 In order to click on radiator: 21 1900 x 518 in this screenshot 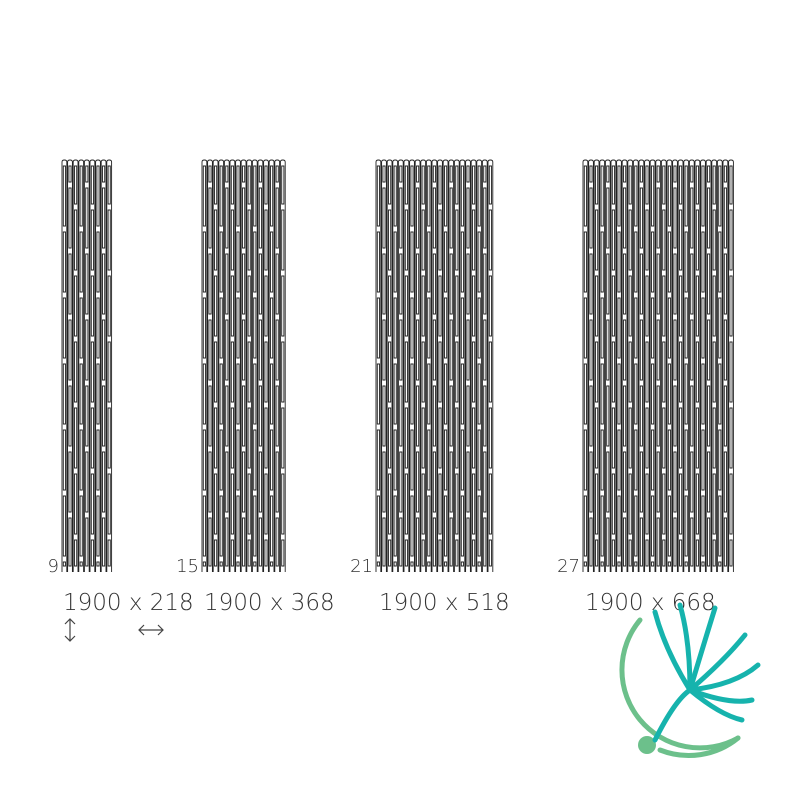, I will do `click(430, 387)`.